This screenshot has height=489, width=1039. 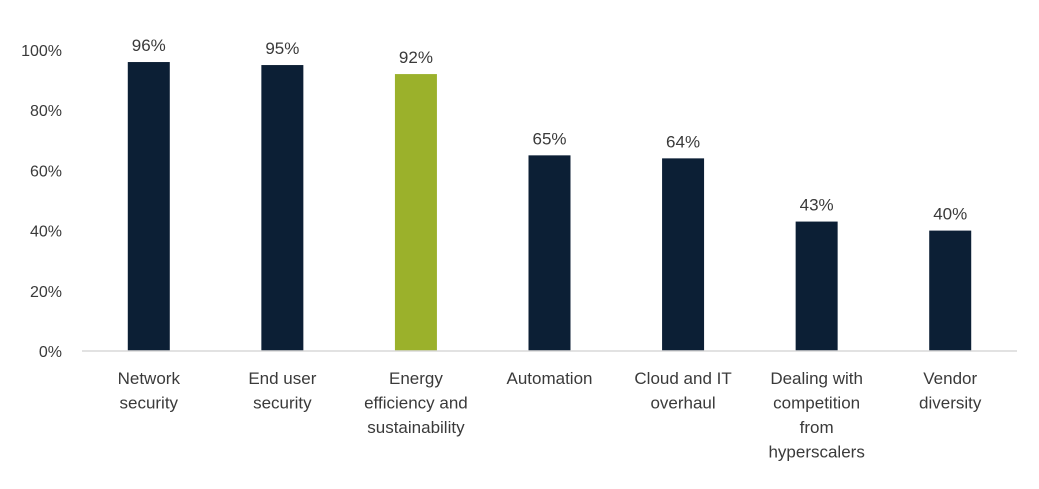 What do you see at coordinates (46, 232) in the screenshot?
I see `y-tick-label: 40%` at bounding box center [46, 232].